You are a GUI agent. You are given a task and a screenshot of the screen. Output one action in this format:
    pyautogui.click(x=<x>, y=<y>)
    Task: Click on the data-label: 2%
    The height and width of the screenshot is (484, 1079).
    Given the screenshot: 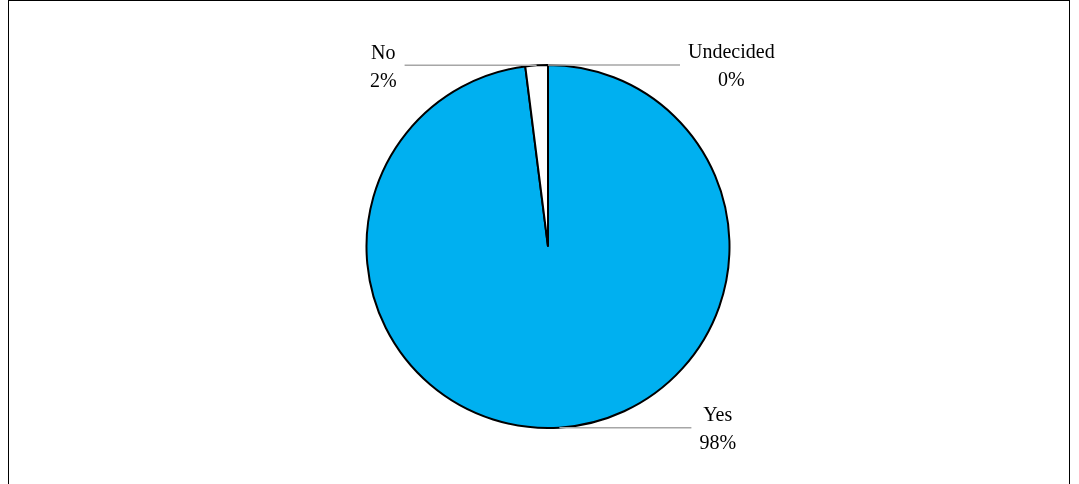 What is the action you would take?
    pyautogui.click(x=383, y=79)
    